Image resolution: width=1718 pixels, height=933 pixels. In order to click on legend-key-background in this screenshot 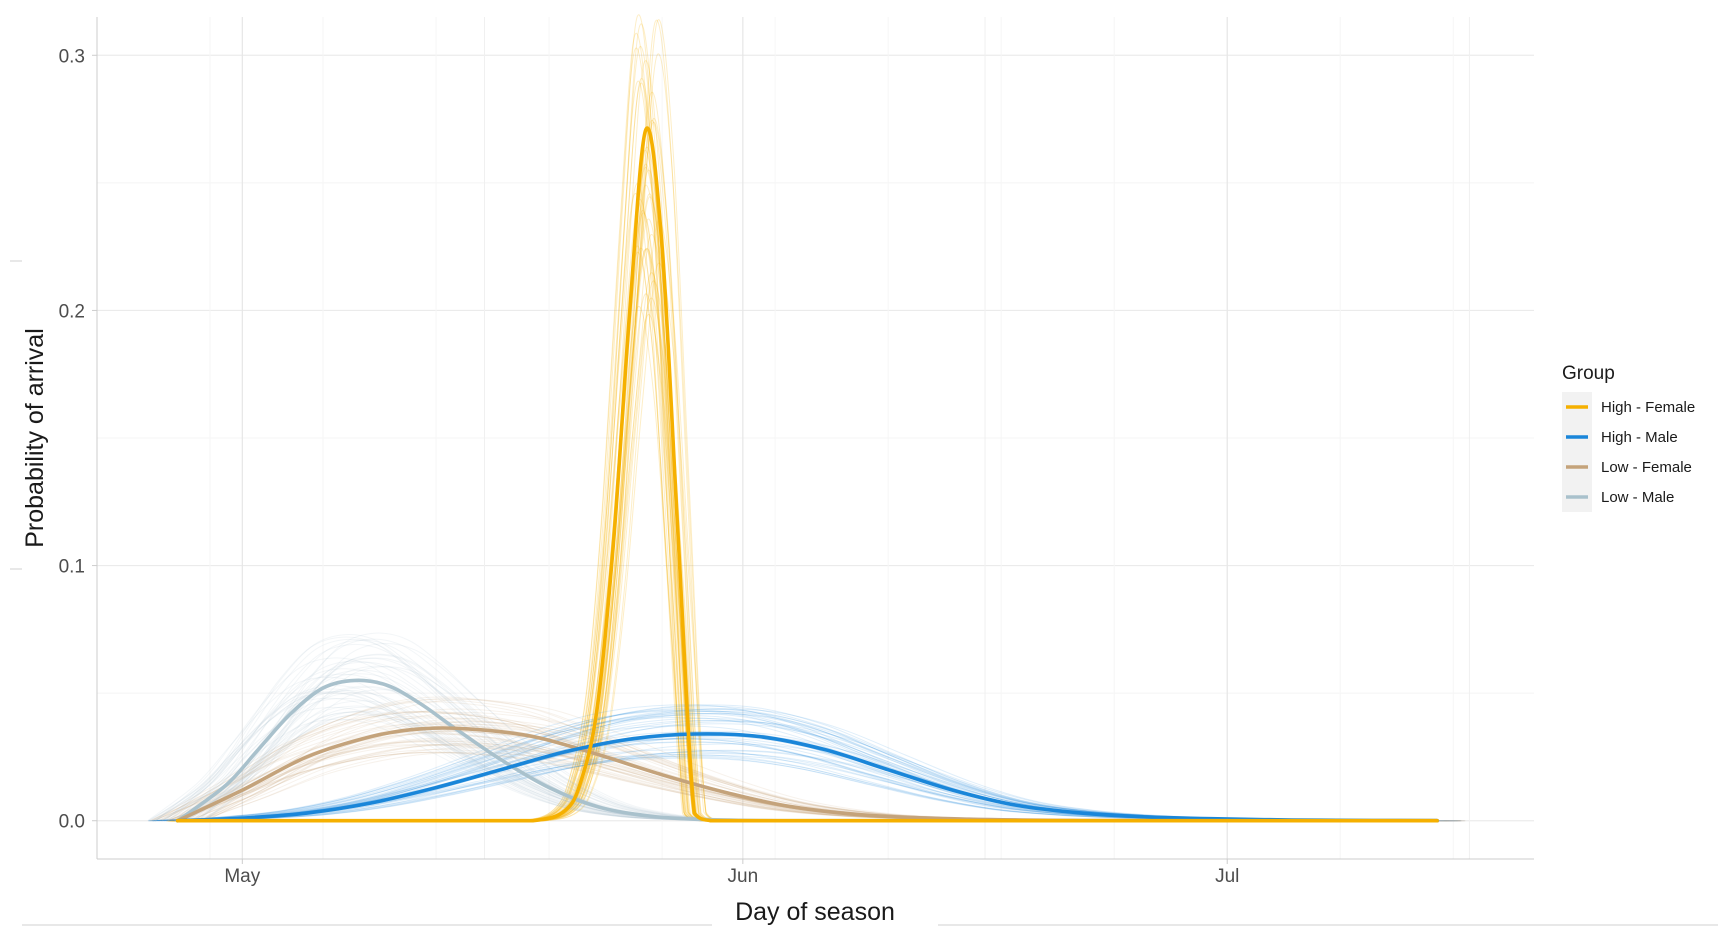, I will do `click(1577, 452)`.